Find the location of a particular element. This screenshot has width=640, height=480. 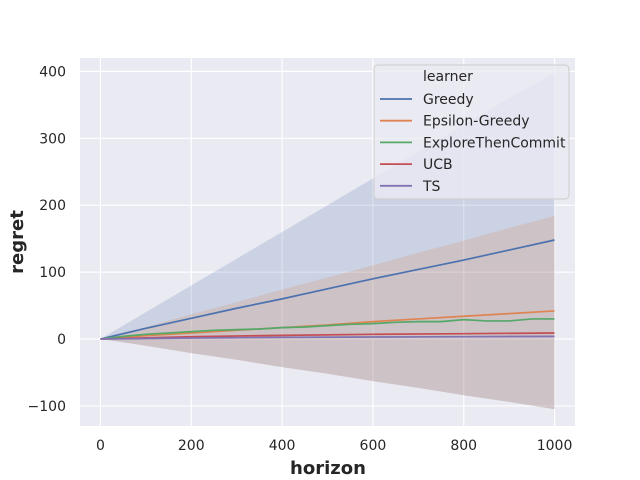

y-axis-ticks: −100 0 100 200 300 400 is located at coordinates (47, 239).